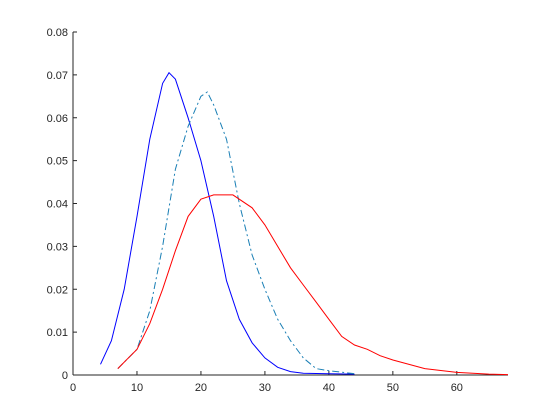 The height and width of the screenshot is (420, 560). I want to click on y-tick-label: 0.04, so click(57, 205).